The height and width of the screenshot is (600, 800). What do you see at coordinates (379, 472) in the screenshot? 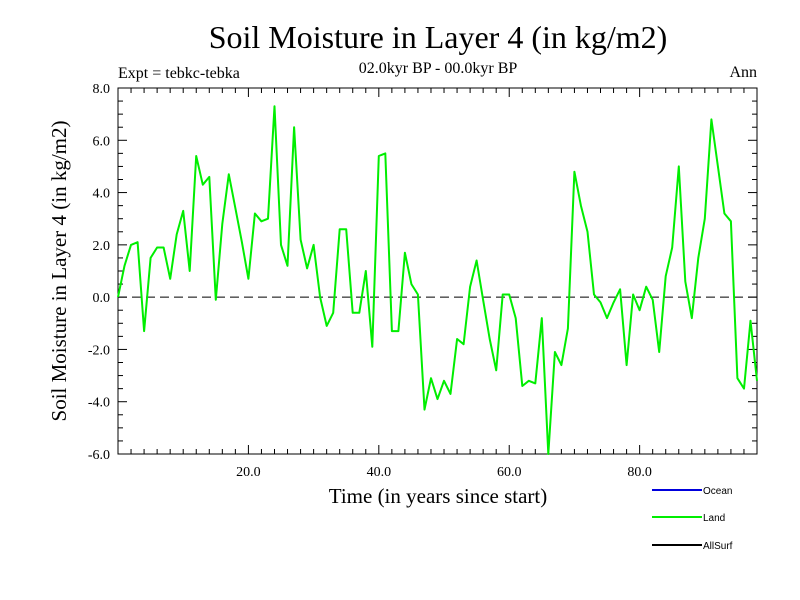
I see `x-tick-label: 40.0` at bounding box center [379, 472].